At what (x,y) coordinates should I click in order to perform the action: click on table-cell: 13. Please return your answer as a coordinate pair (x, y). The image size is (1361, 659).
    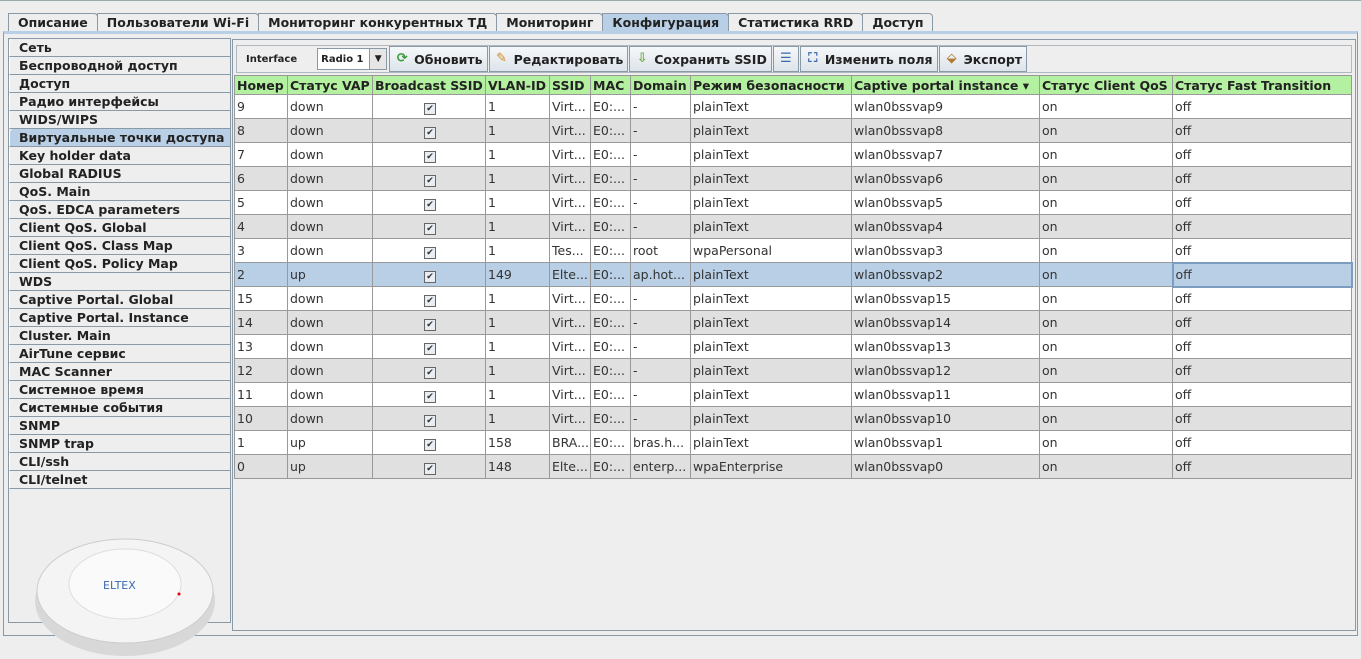
    Looking at the image, I should click on (261, 346).